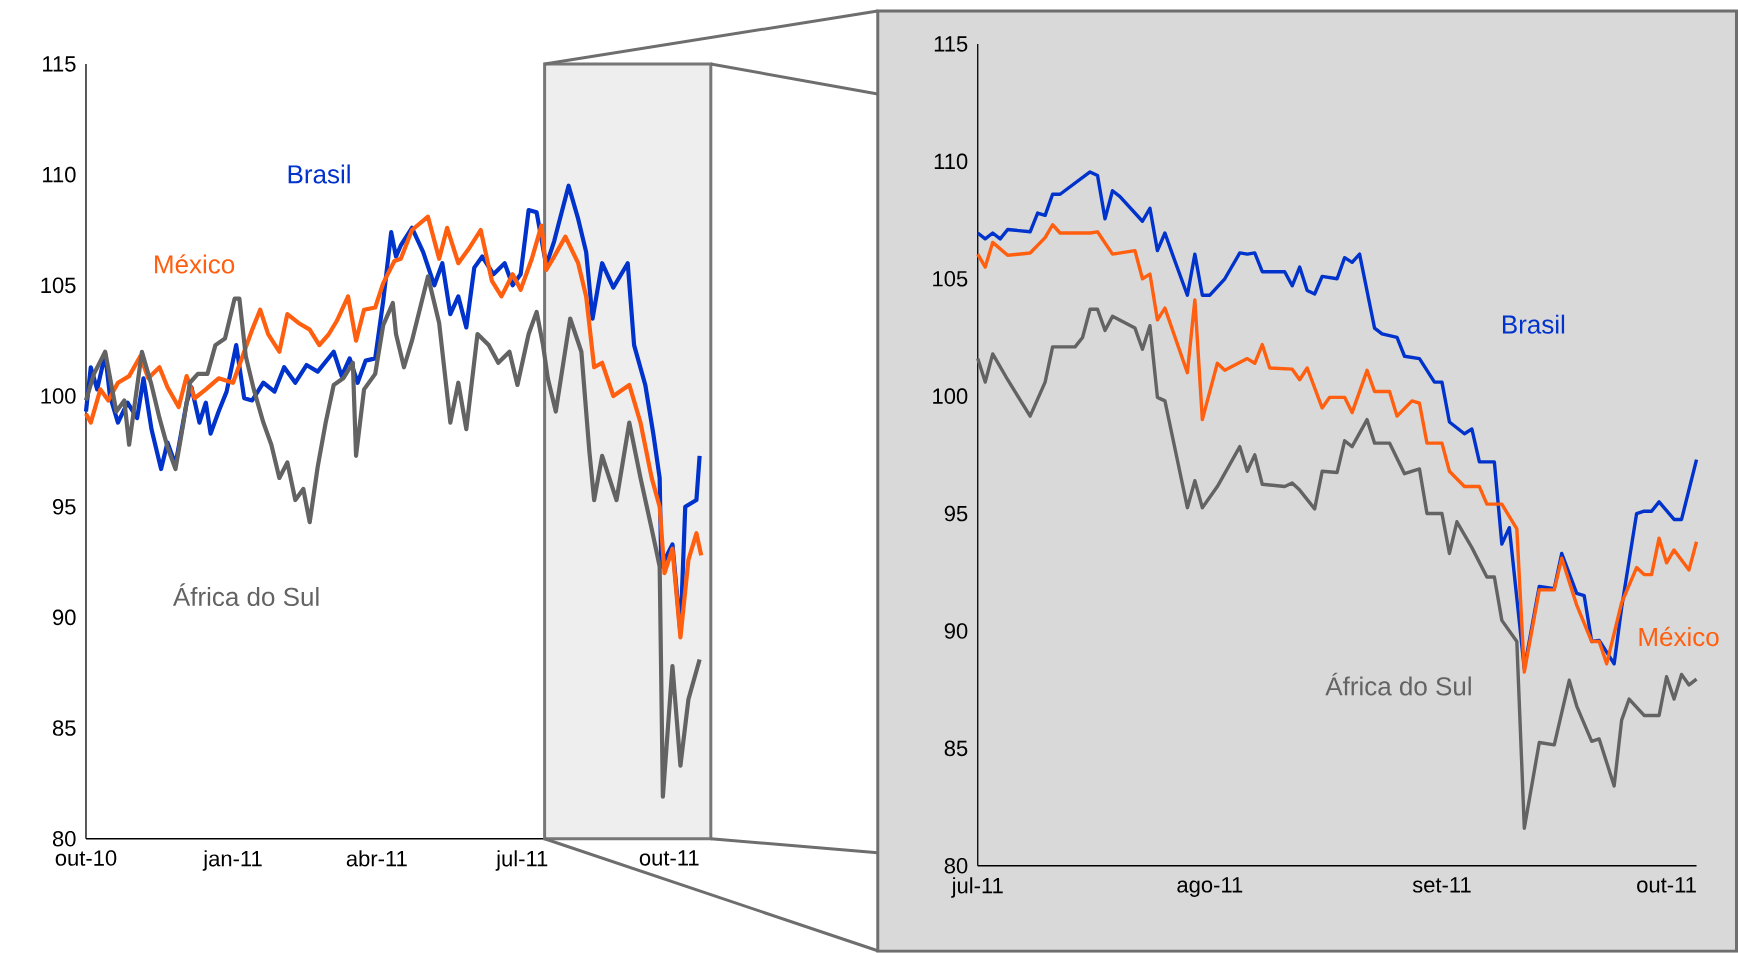 The height and width of the screenshot is (953, 1738). What do you see at coordinates (245, 595) in the screenshot?
I see `text: África do Sul` at bounding box center [245, 595].